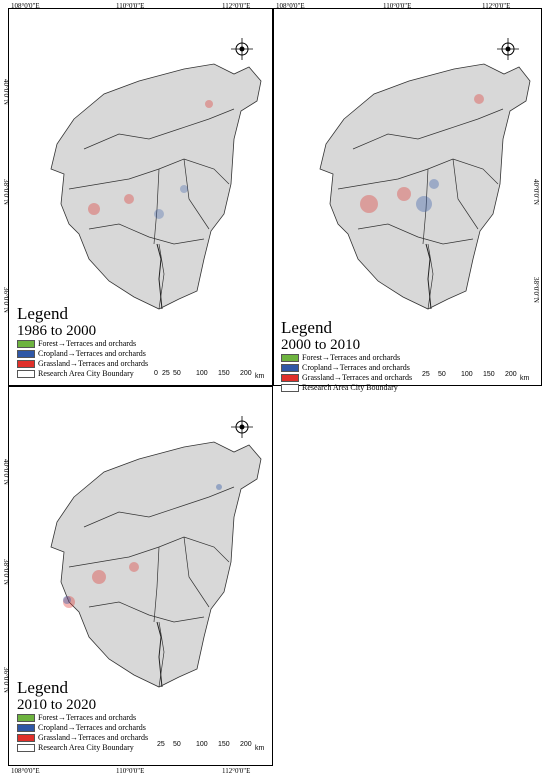  What do you see at coordinates (57, 331) in the screenshot?
I see `legend-period: 1986 to 2000` at bounding box center [57, 331].